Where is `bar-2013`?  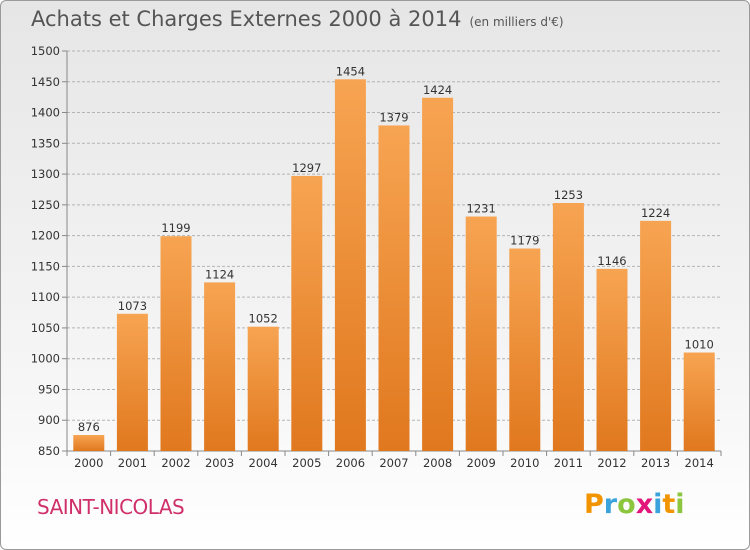
bar-2013 is located at coordinates (656, 335).